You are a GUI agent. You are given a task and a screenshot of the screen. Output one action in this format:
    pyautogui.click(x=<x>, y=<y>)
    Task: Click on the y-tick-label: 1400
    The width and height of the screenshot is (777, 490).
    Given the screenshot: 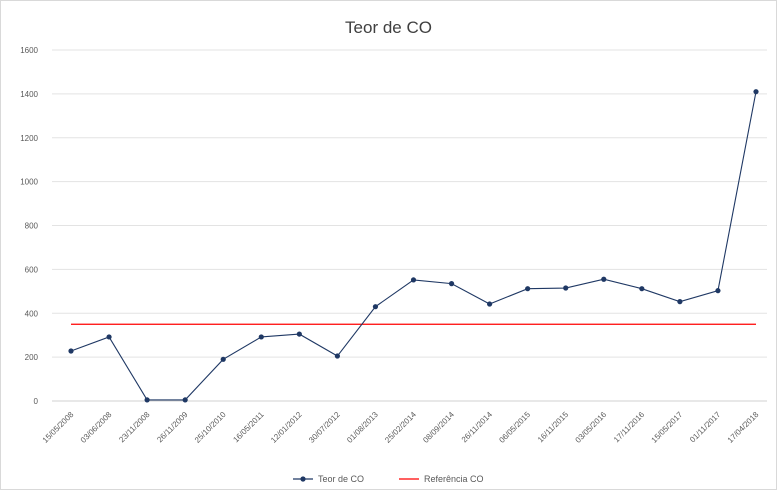 What is the action you would take?
    pyautogui.click(x=29, y=94)
    